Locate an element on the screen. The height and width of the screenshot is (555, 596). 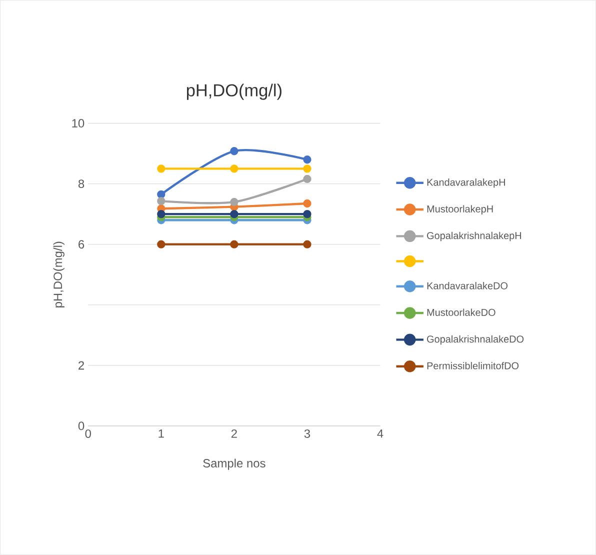
y-tick-label: 10 is located at coordinates (78, 123).